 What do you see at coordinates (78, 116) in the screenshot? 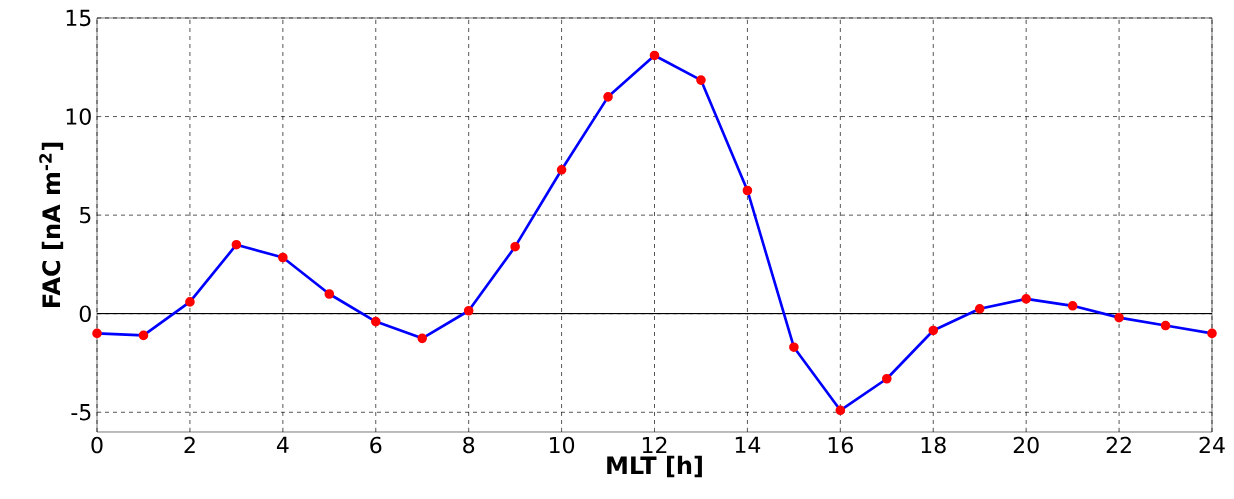
I see `y-tick-label: 10` at bounding box center [78, 116].